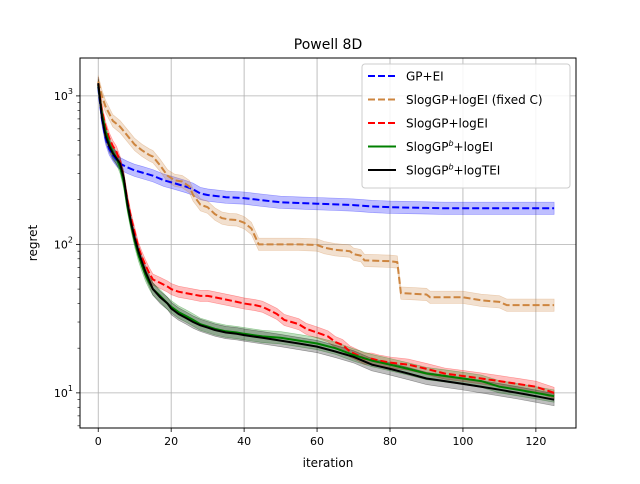  I want to click on legend-label-2: SlogGP+logEI, so click(447, 124).